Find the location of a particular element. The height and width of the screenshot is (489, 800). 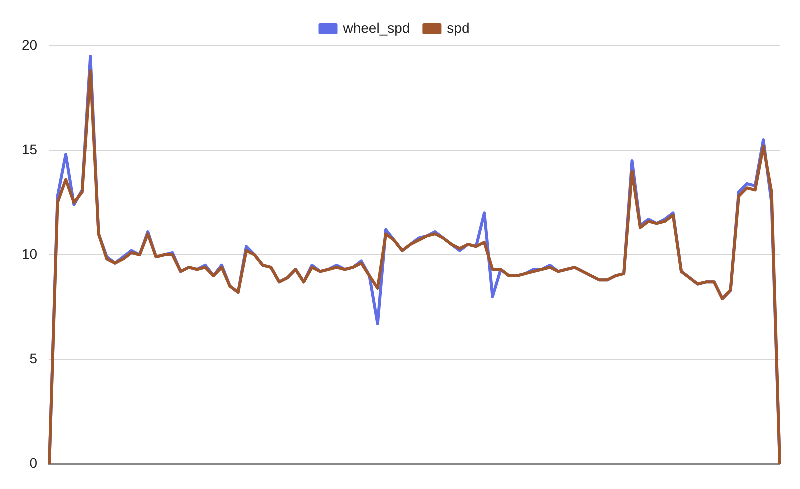

legend-label: wheel_spd is located at coordinates (376, 28).